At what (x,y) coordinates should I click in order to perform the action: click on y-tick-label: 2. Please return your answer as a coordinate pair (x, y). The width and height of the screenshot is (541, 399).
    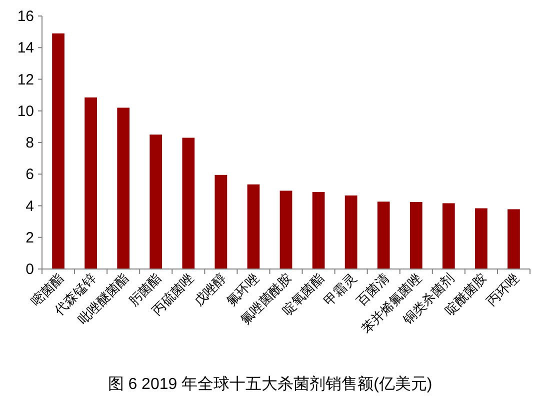
    Looking at the image, I should click on (30, 237).